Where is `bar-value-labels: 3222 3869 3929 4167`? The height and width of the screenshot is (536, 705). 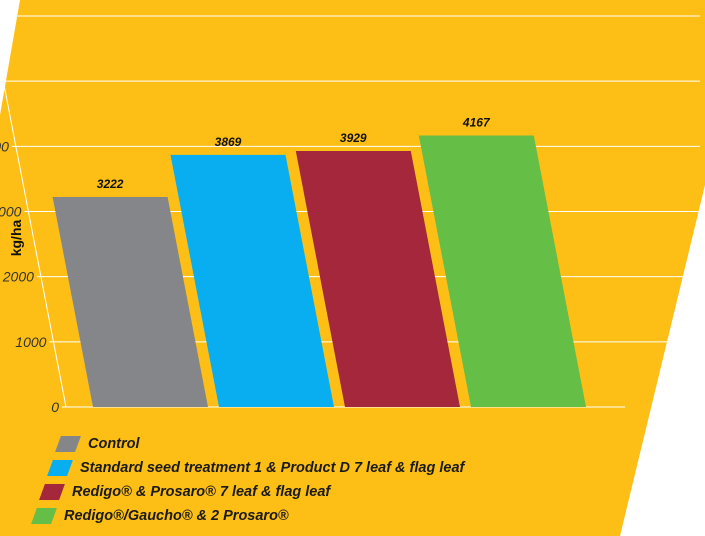
bar-value-labels: 3222 3869 3929 4167 is located at coordinates (294, 153).